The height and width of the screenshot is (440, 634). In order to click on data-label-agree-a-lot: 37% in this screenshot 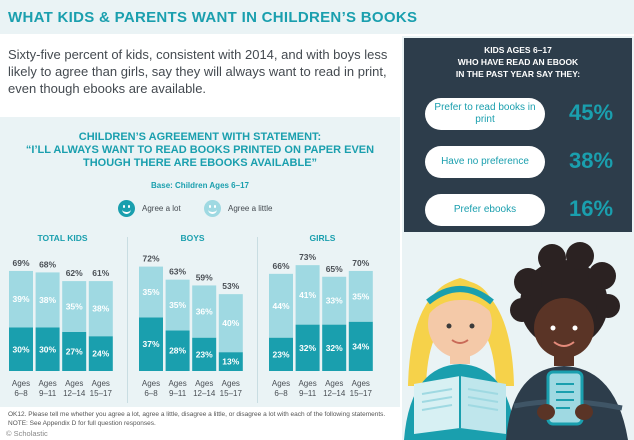, I will do `click(150, 344)`.